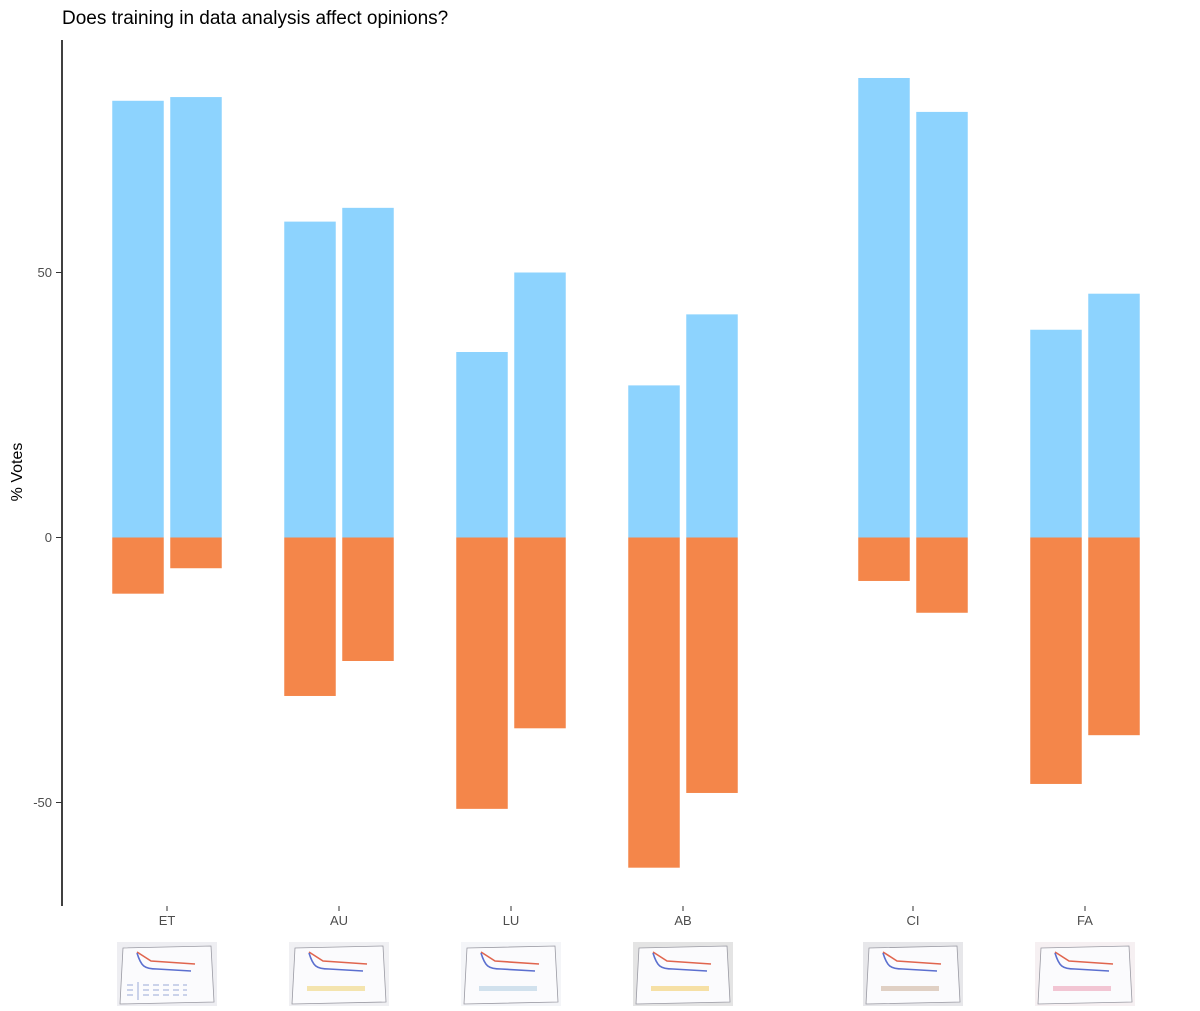  I want to click on bar-ab-s3, so click(654, 702).